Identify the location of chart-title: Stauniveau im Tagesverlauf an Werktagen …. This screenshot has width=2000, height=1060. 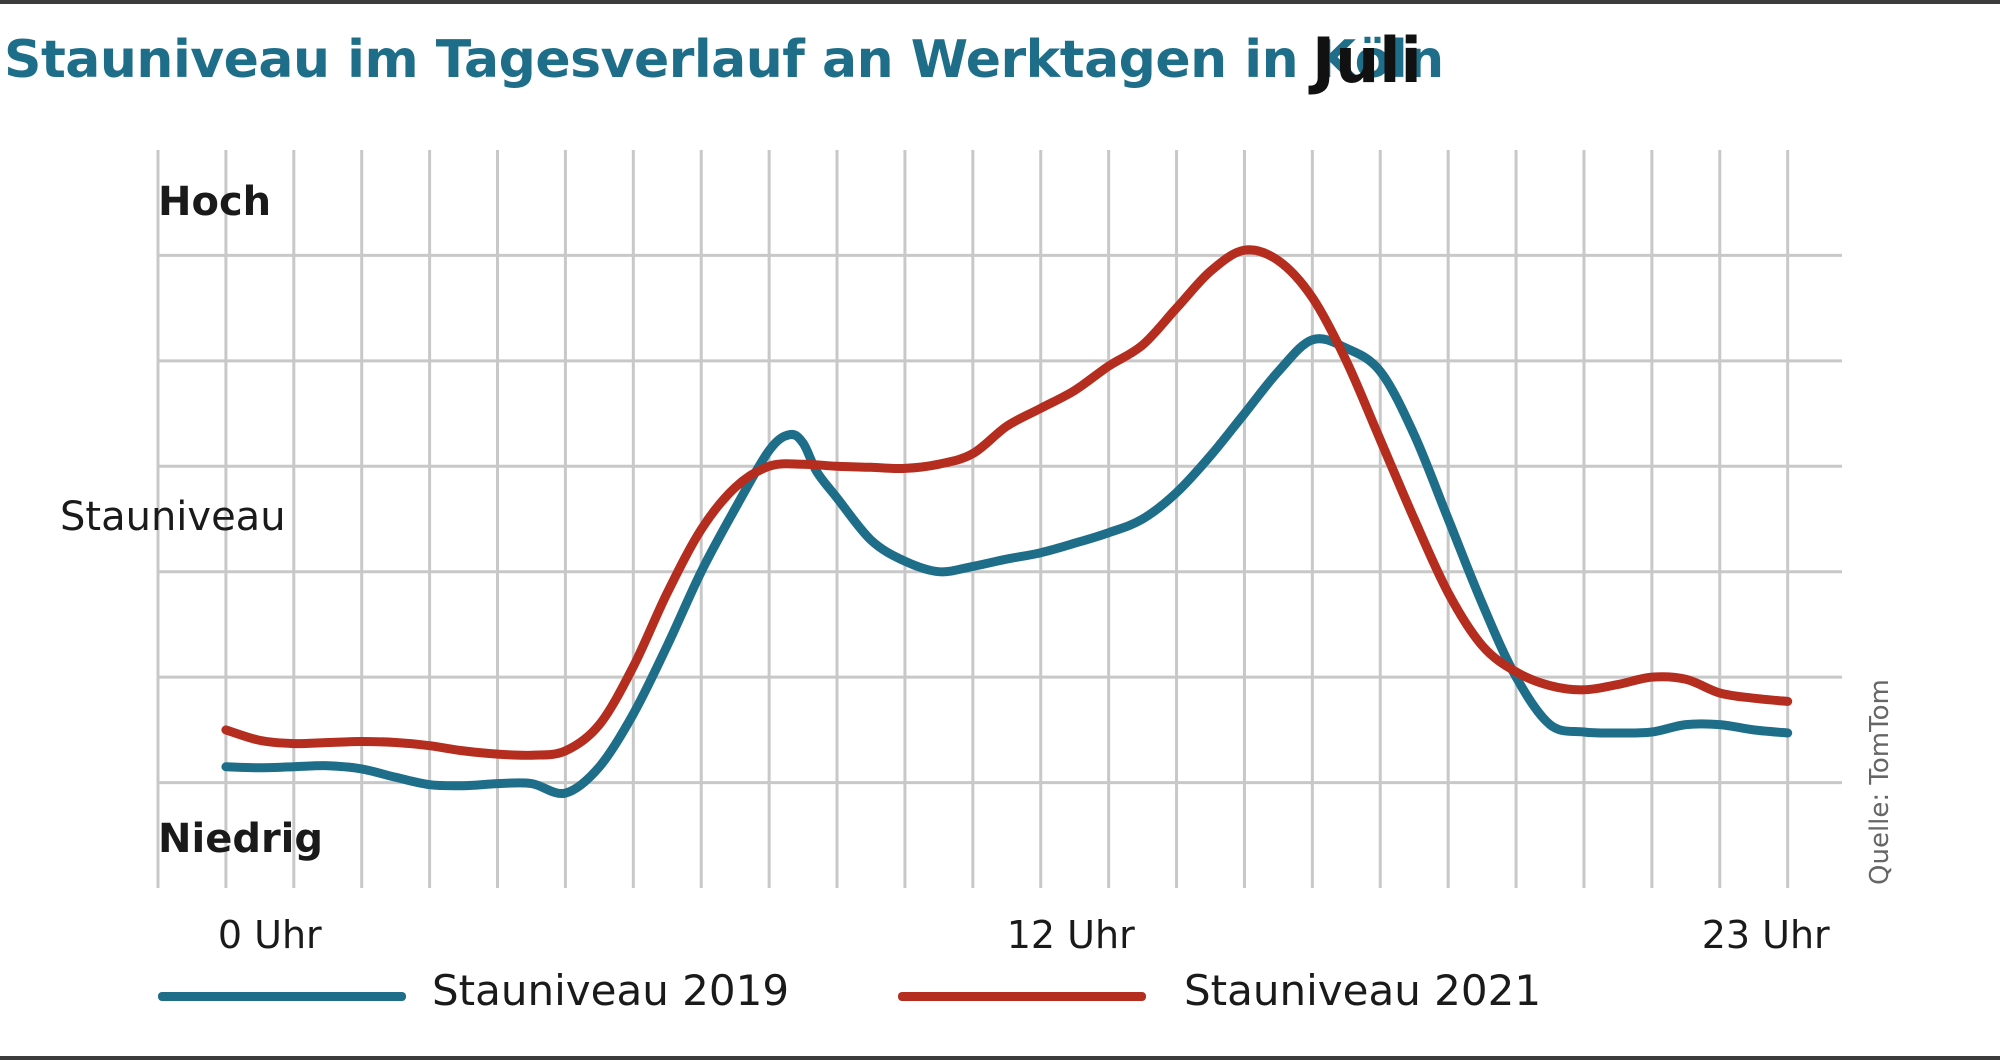
(724, 60).